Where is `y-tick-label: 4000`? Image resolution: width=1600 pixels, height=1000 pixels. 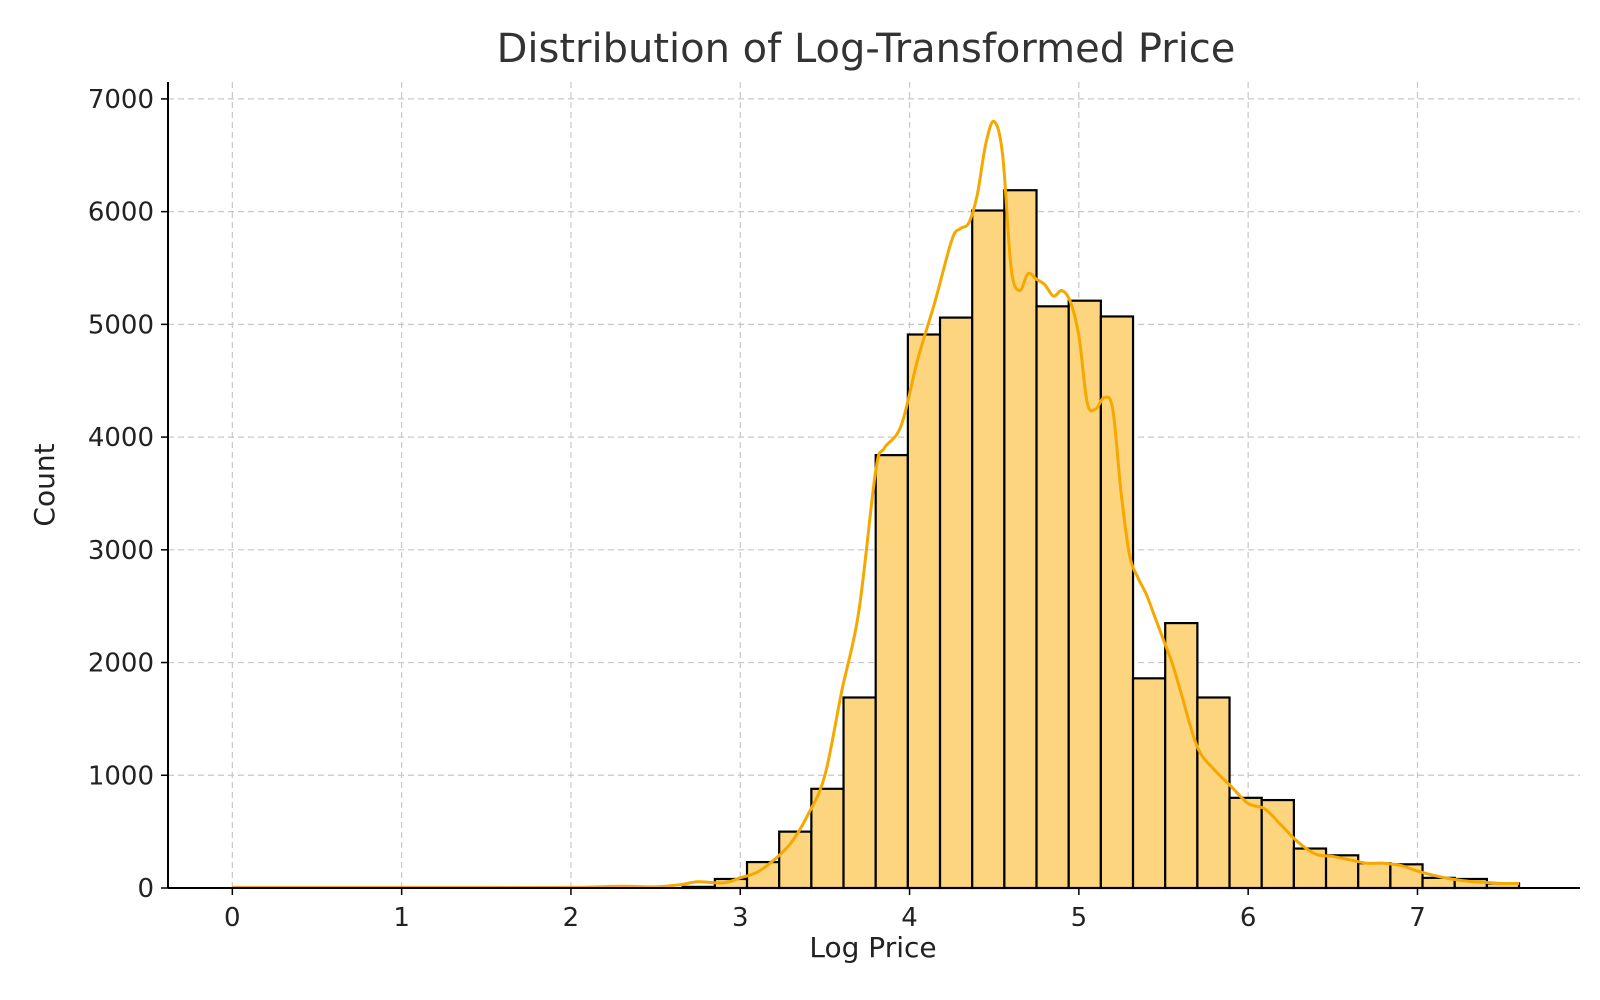 y-tick-label: 4000 is located at coordinates (121, 438).